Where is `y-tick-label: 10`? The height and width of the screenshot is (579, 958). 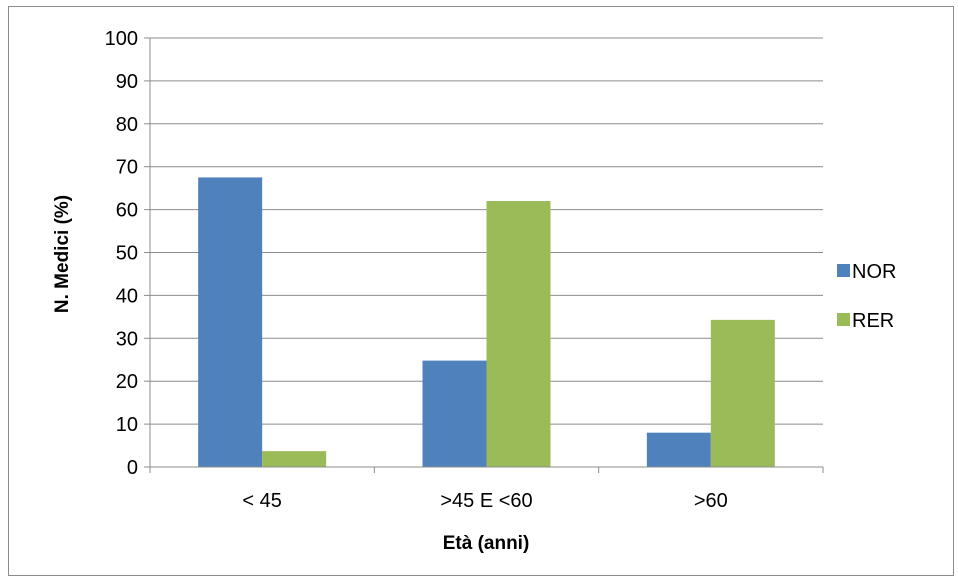
y-tick-label: 10 is located at coordinates (127, 425).